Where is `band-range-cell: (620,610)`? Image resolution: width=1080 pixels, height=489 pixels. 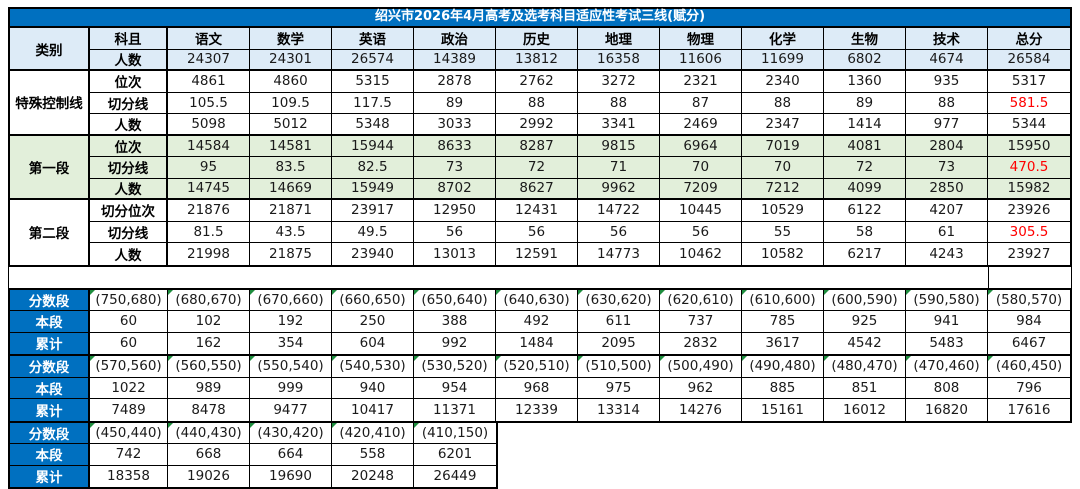
band-range-cell: (620,610) is located at coordinates (701, 301).